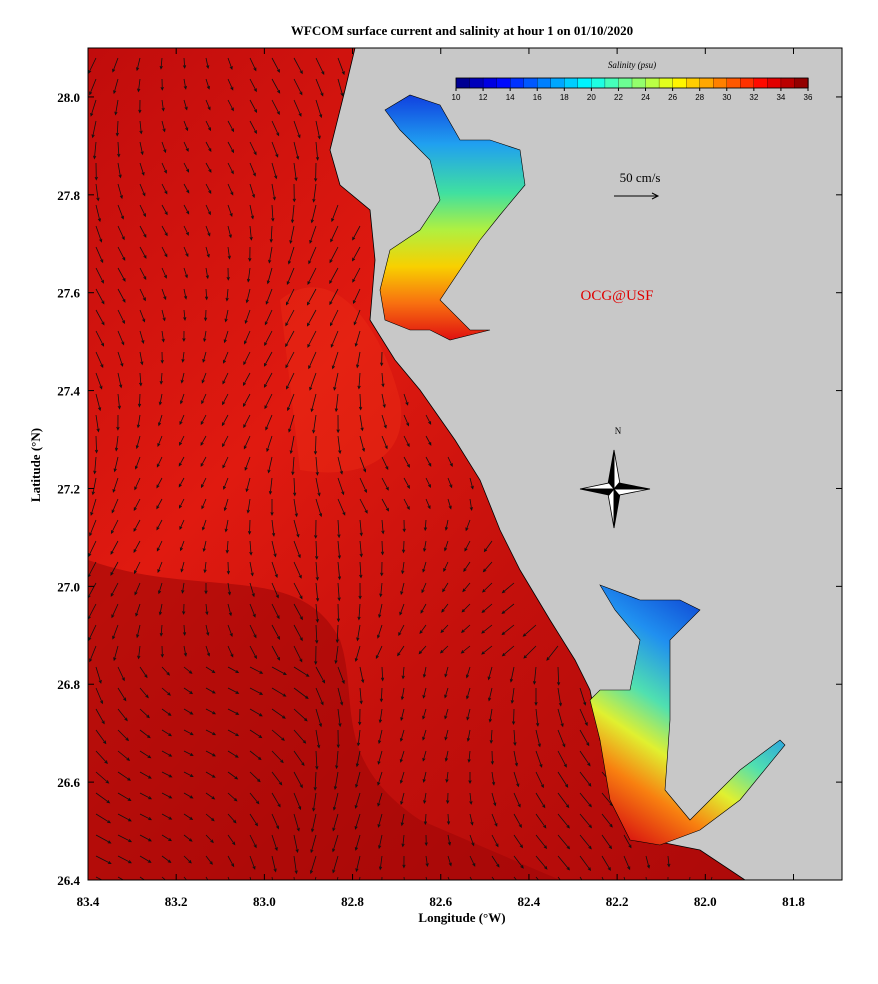  I want to click on colorbar-tick-label: 32, so click(753, 97).